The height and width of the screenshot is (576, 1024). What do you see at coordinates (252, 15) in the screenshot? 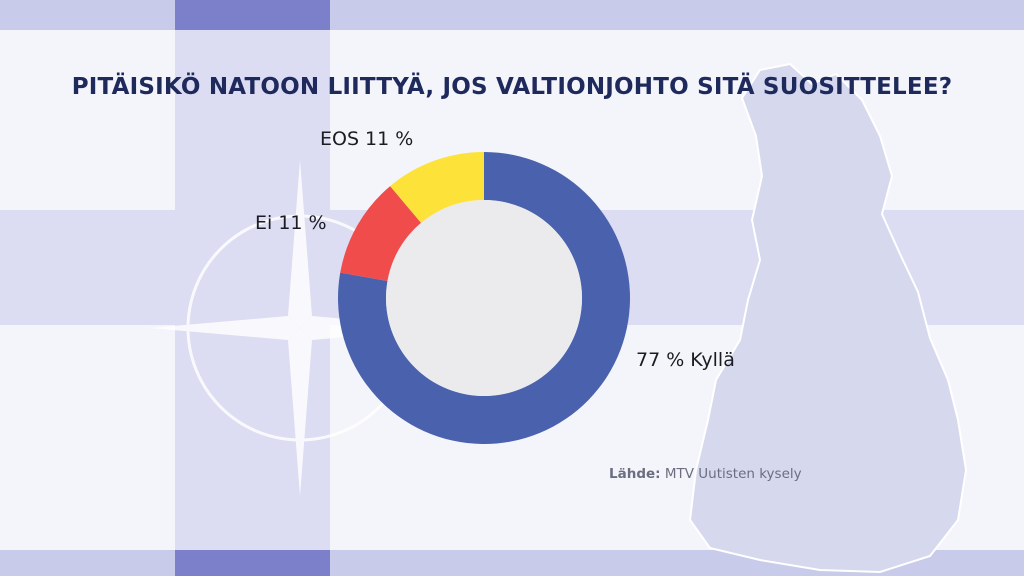
I see `top-frame-accent` at bounding box center [252, 15].